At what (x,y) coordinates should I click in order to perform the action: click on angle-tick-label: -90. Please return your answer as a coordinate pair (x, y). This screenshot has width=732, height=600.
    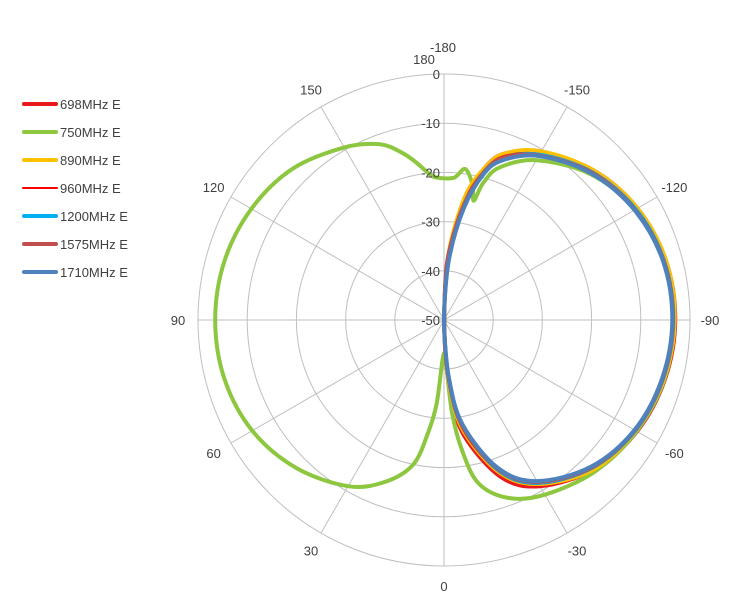
    Looking at the image, I should click on (710, 320).